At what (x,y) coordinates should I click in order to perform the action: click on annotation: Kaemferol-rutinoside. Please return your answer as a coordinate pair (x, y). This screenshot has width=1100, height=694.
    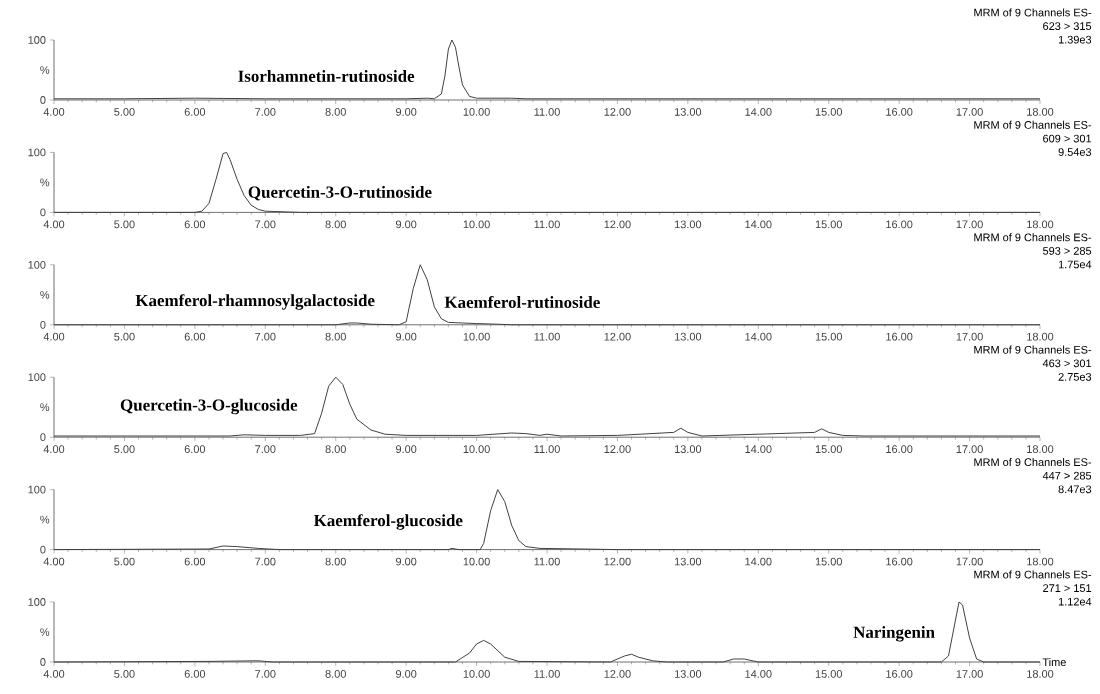
    Looking at the image, I should click on (522, 302).